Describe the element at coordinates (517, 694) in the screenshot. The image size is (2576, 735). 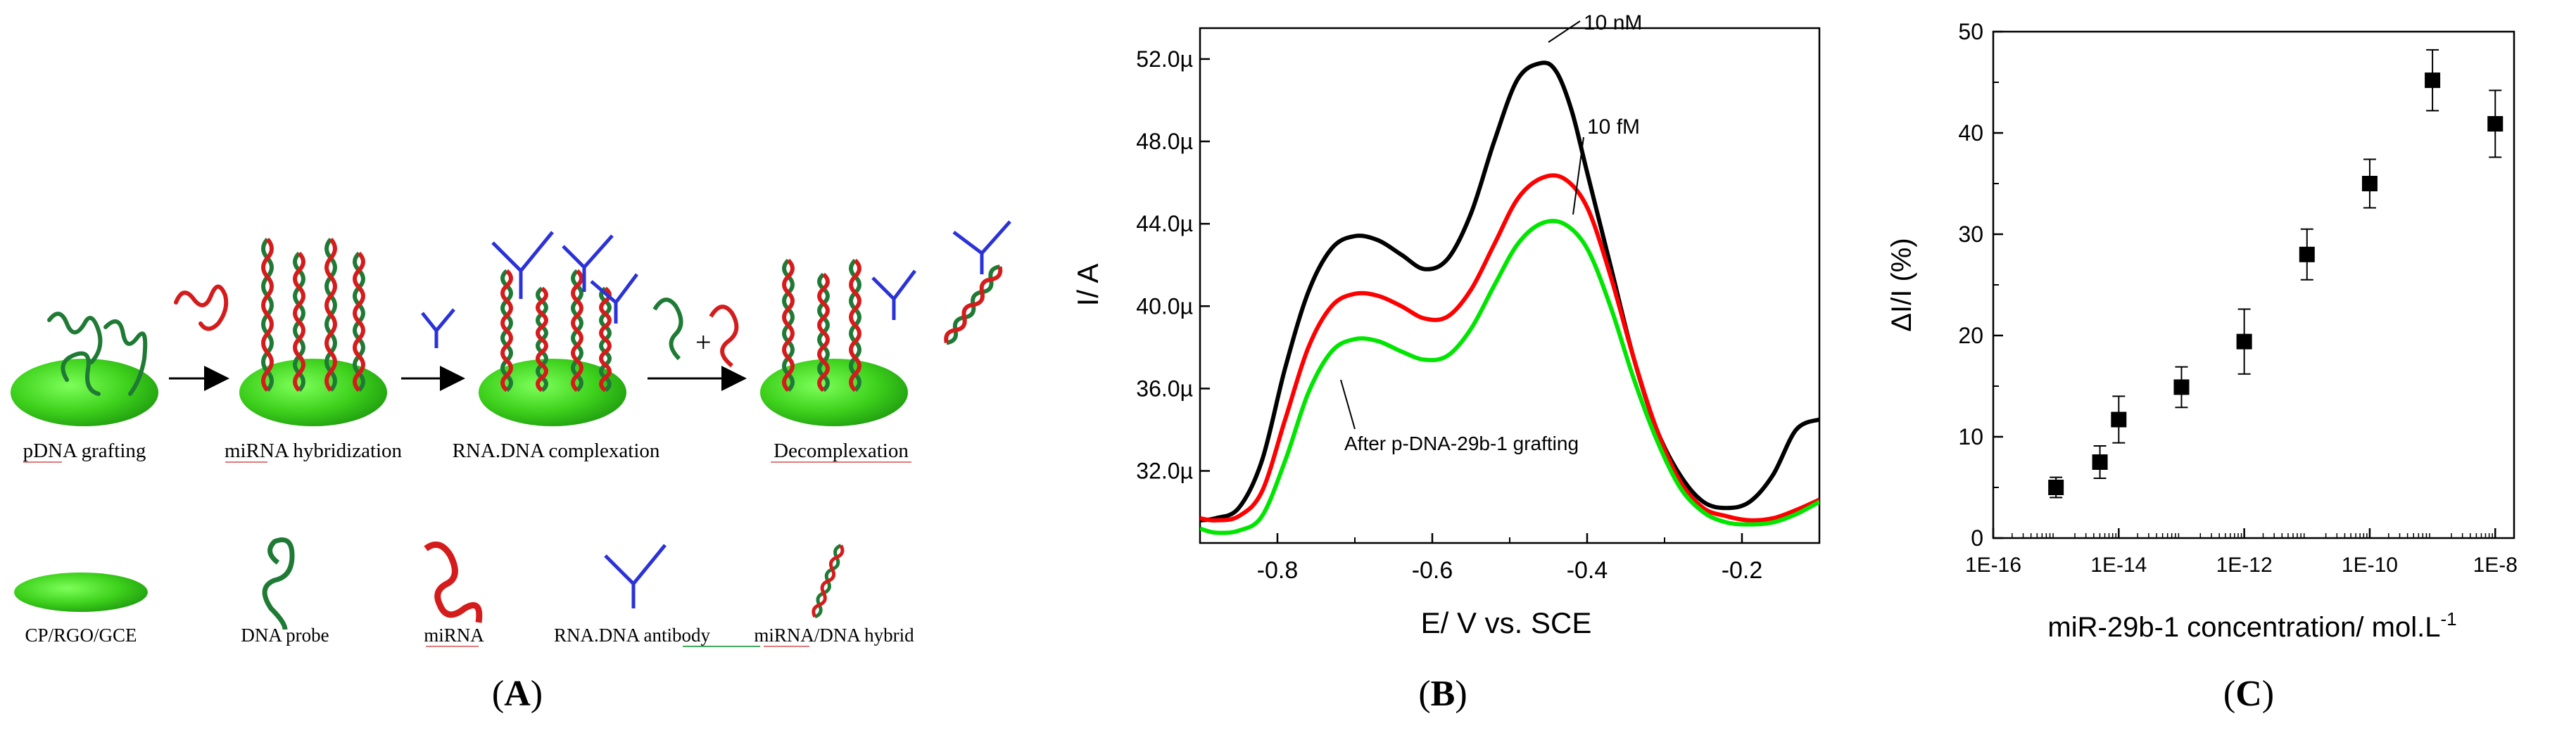
I see `panel-a-letter: (A)` at that location.